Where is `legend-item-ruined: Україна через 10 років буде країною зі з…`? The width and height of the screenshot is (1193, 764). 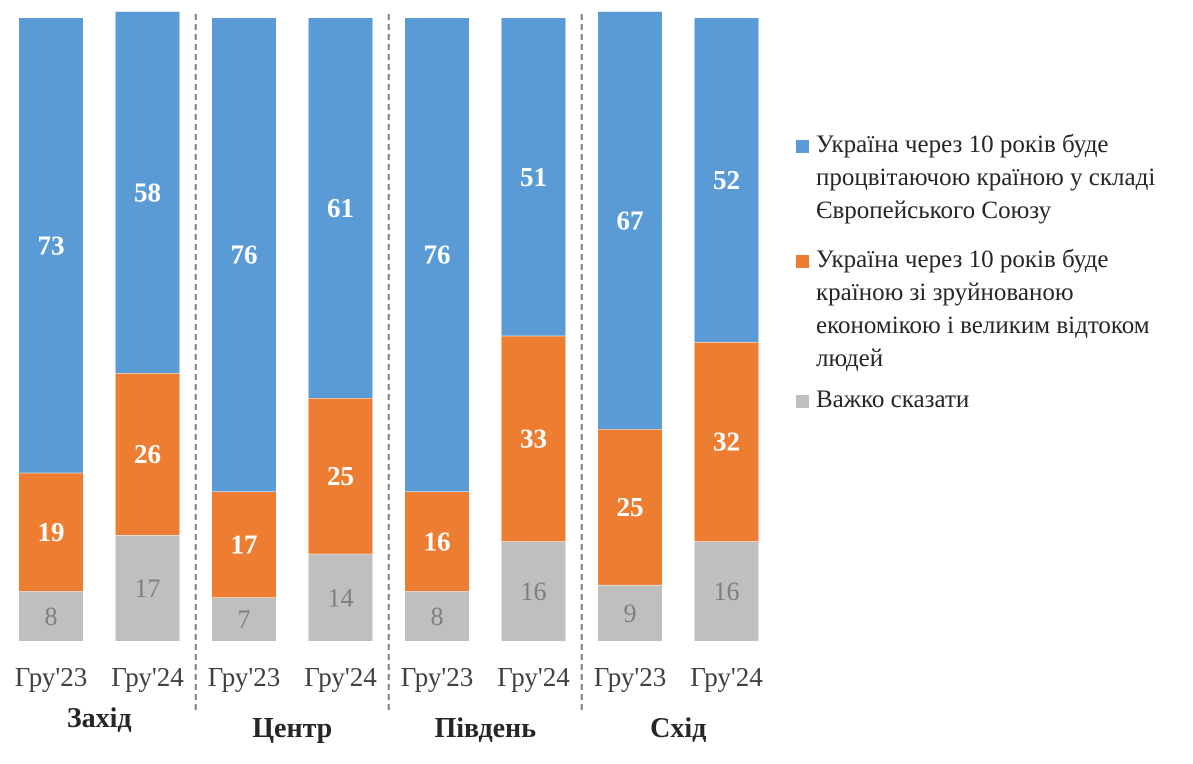
legend-item-ruined: Україна через 10 років буде країною зі з… is located at coordinates (991, 309).